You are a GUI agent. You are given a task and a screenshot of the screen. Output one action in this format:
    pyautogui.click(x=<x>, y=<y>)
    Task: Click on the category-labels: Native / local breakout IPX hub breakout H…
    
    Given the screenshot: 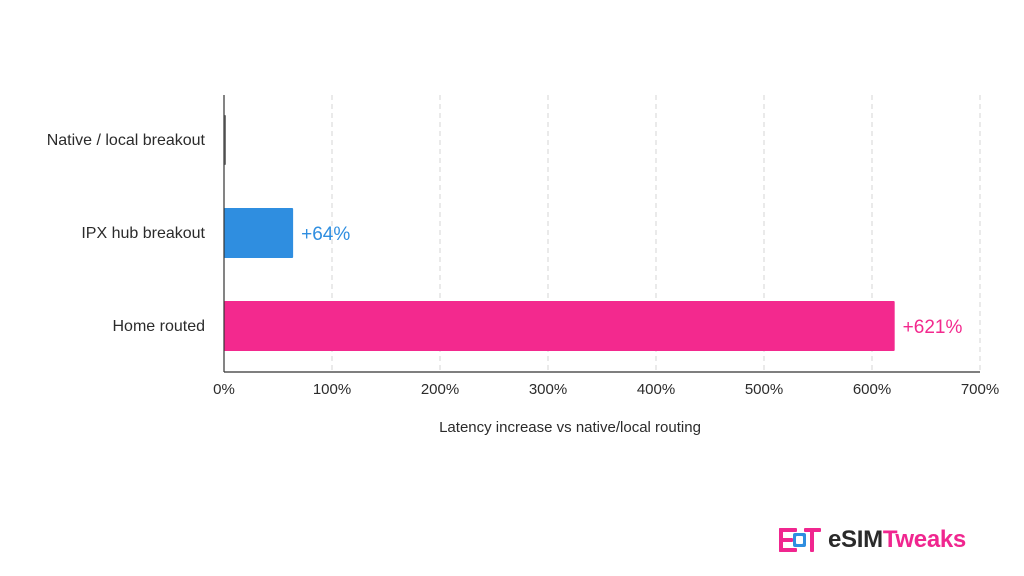 What is the action you would take?
    pyautogui.click(x=126, y=233)
    